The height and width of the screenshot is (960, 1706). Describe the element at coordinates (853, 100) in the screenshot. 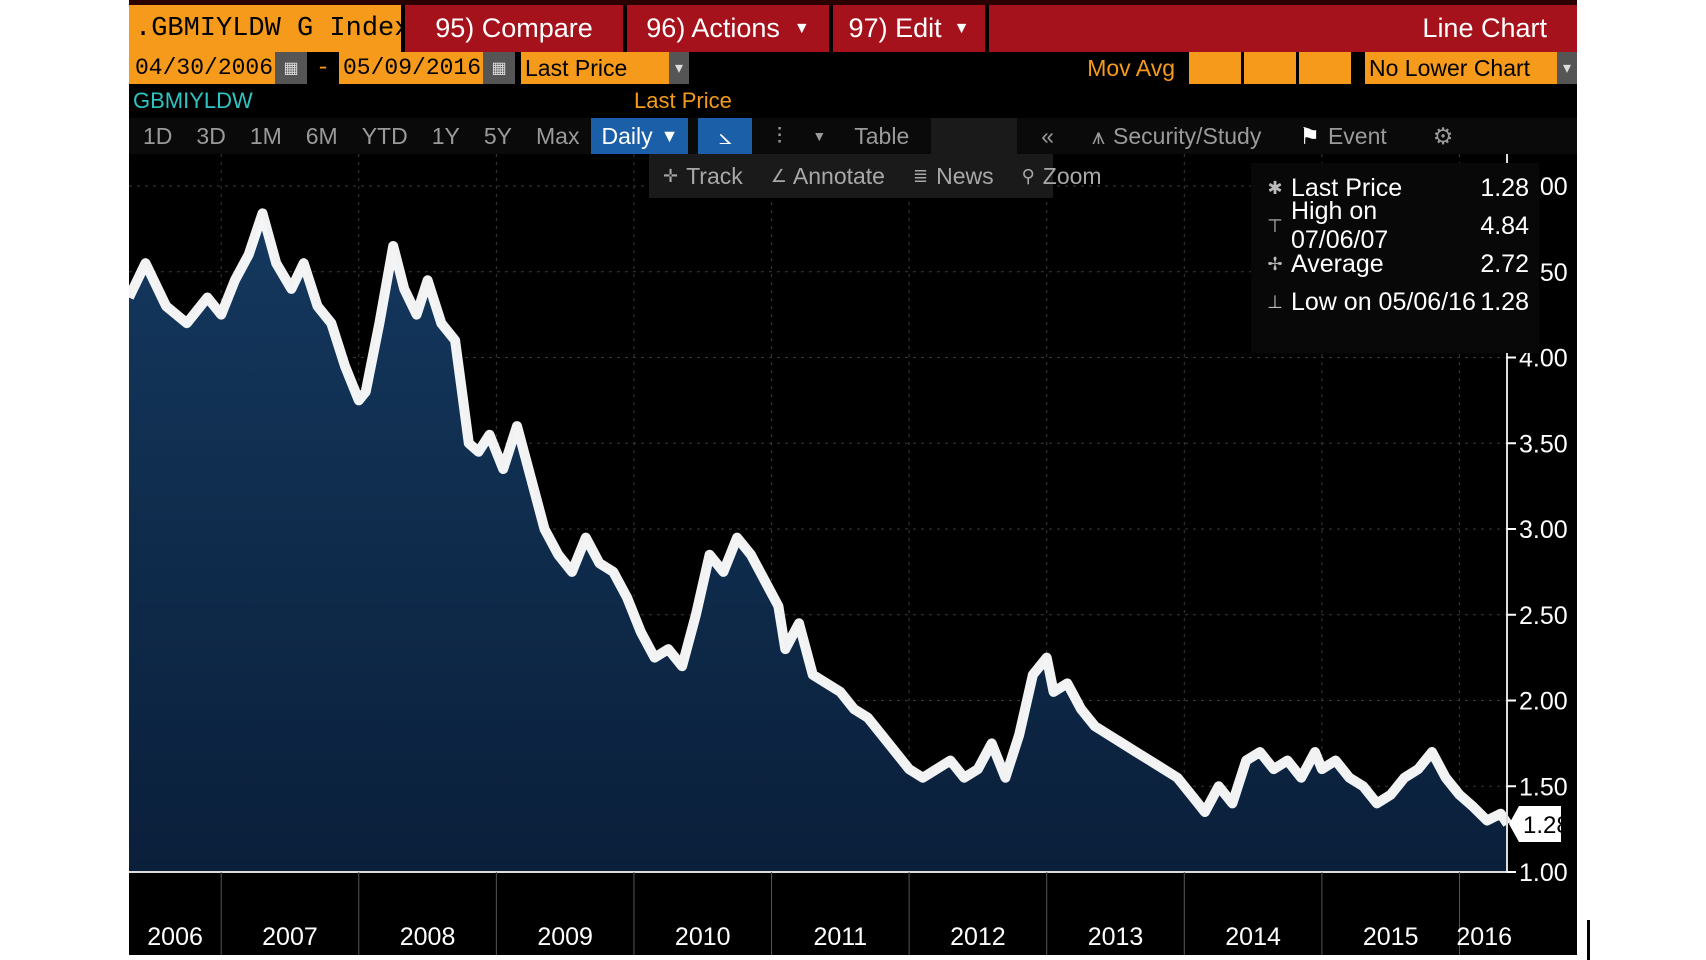

I see `label-bar: GBMIYLDW Last Price` at that location.